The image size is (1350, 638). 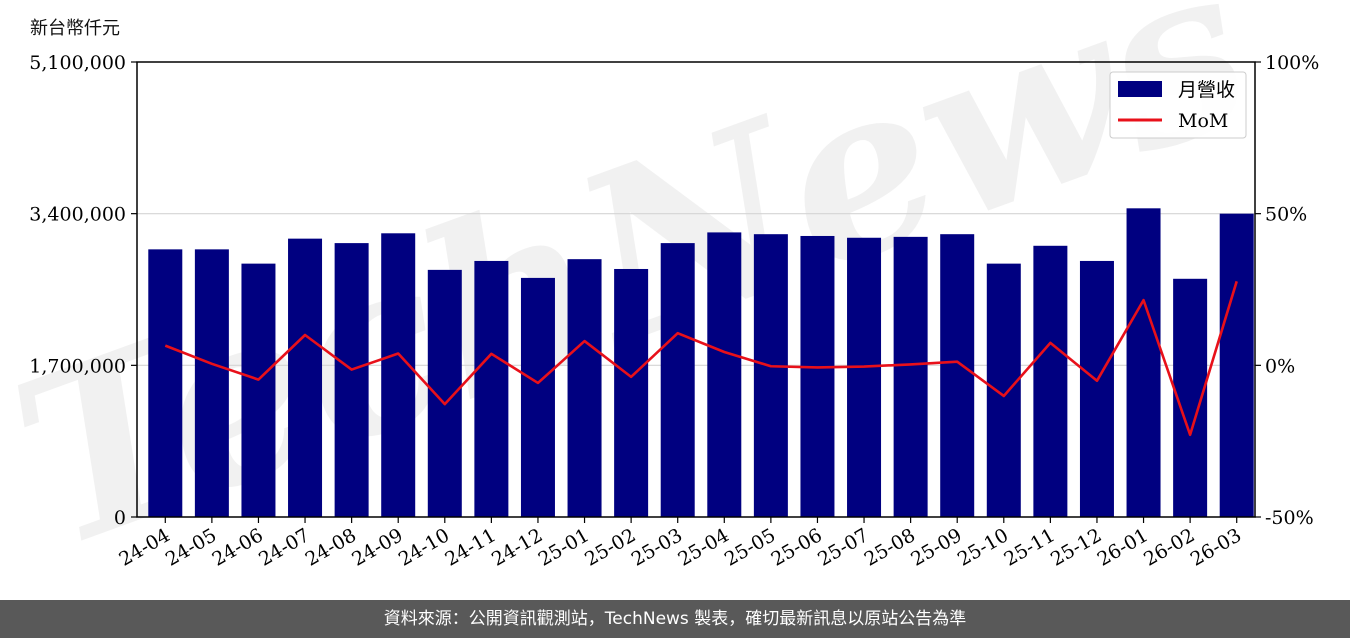 I want to click on x-tick-label: 25-09, so click(x=936, y=547).